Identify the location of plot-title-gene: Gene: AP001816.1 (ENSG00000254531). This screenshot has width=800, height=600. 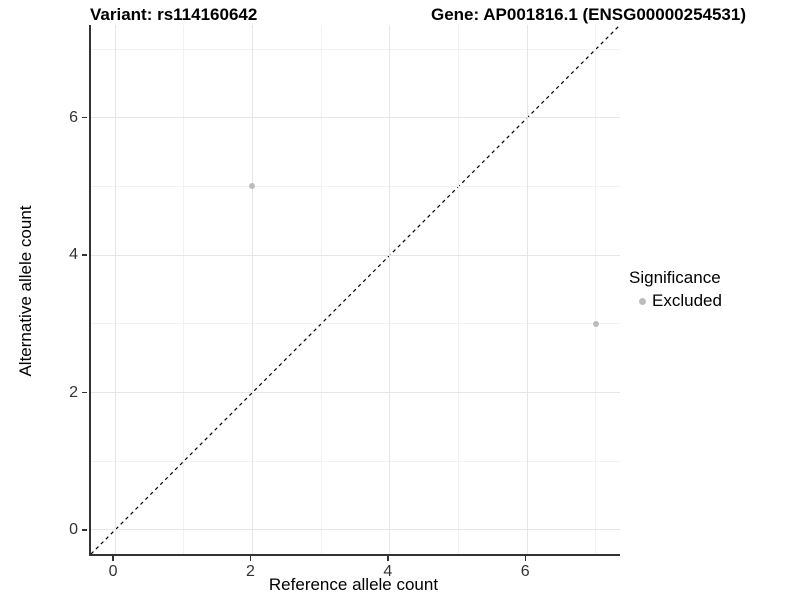
(588, 14).